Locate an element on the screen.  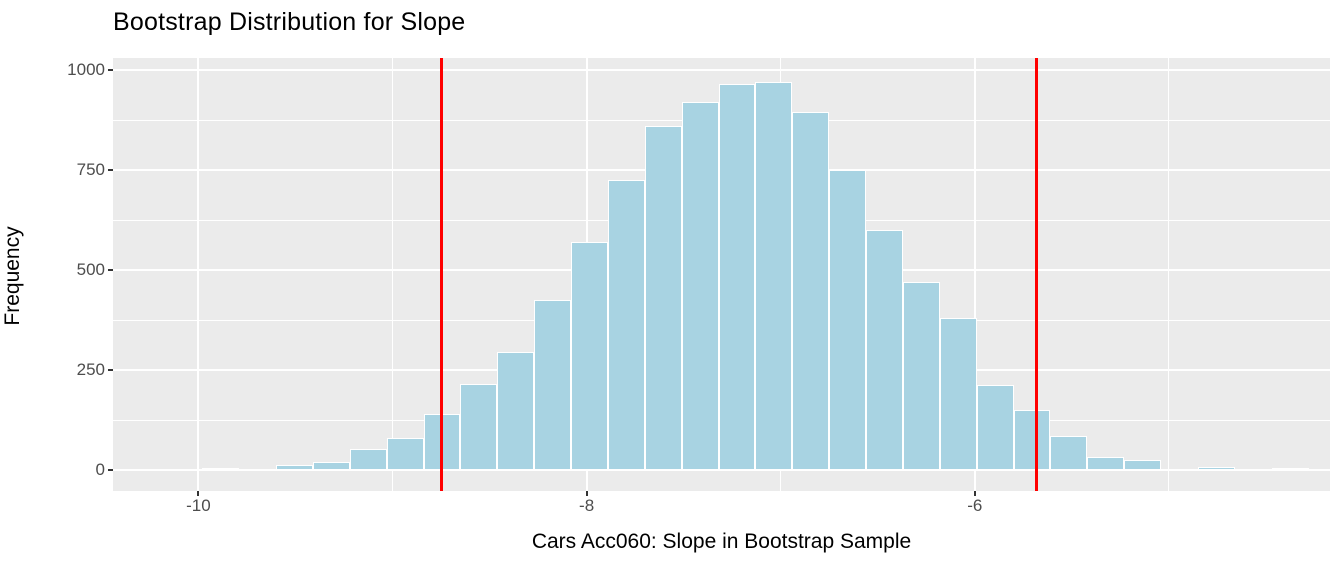
y-tick-label: 750 is located at coordinates (90, 170).